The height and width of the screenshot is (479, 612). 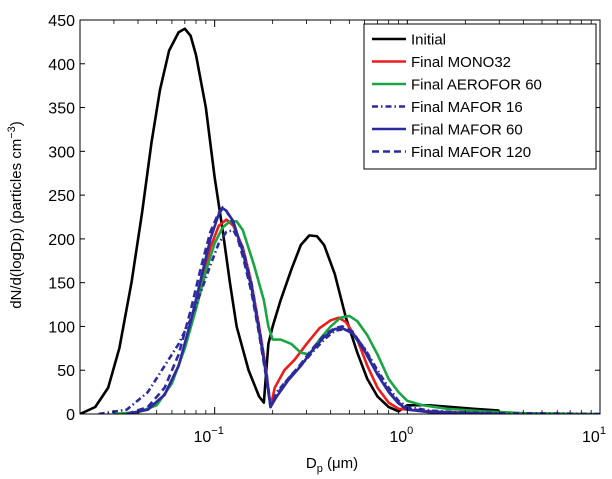 What do you see at coordinates (66, 371) in the screenshot?
I see `y-tick-label: 50` at bounding box center [66, 371].